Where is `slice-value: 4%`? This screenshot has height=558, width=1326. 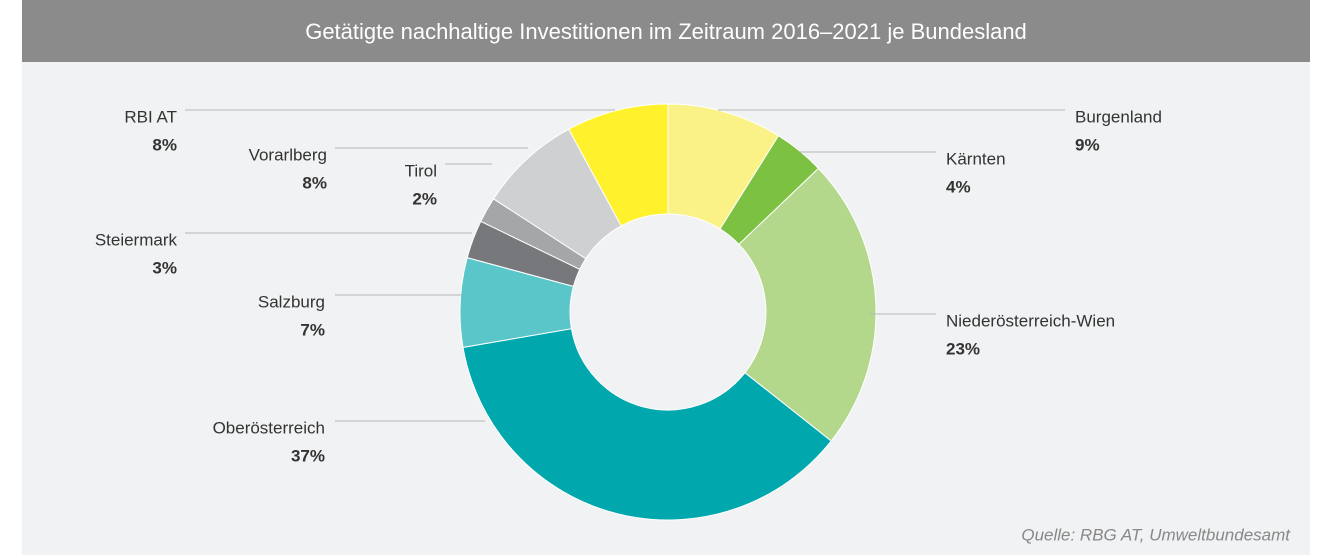
slice-value: 4% is located at coordinates (958, 186).